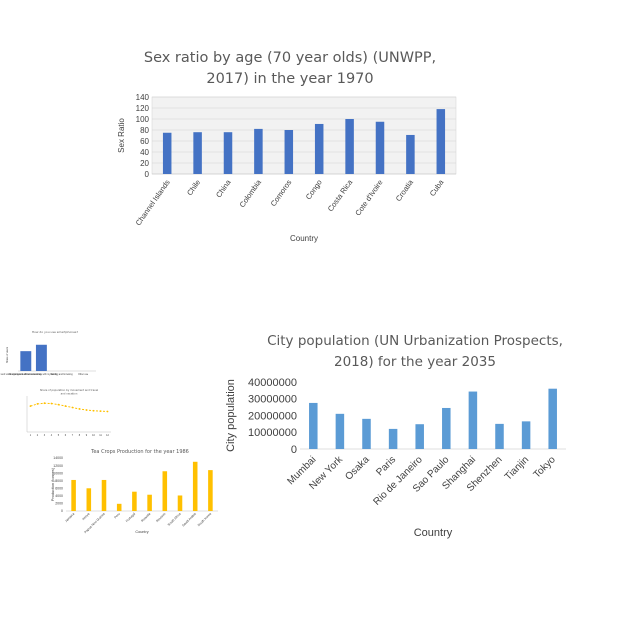 This screenshot has width=640, height=640. What do you see at coordinates (272, 400) in the screenshot?
I see `y-tick-label: 30000000` at bounding box center [272, 400].